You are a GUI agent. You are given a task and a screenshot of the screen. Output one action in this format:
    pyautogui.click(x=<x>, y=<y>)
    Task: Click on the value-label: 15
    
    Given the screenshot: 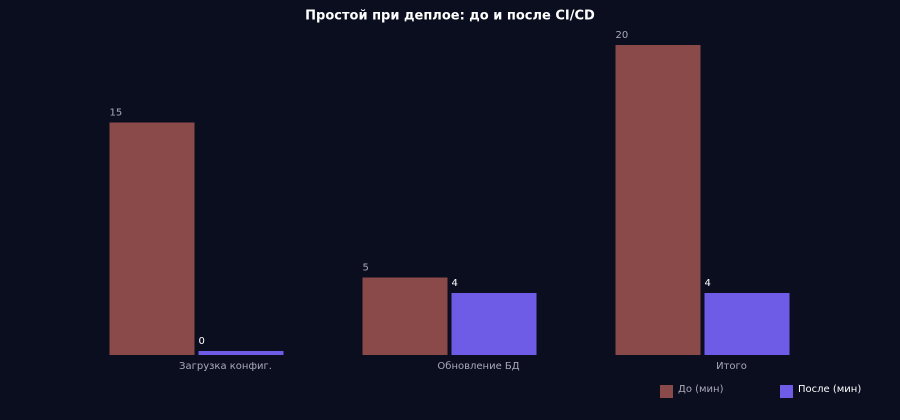 What is the action you would take?
    pyautogui.click(x=116, y=113)
    